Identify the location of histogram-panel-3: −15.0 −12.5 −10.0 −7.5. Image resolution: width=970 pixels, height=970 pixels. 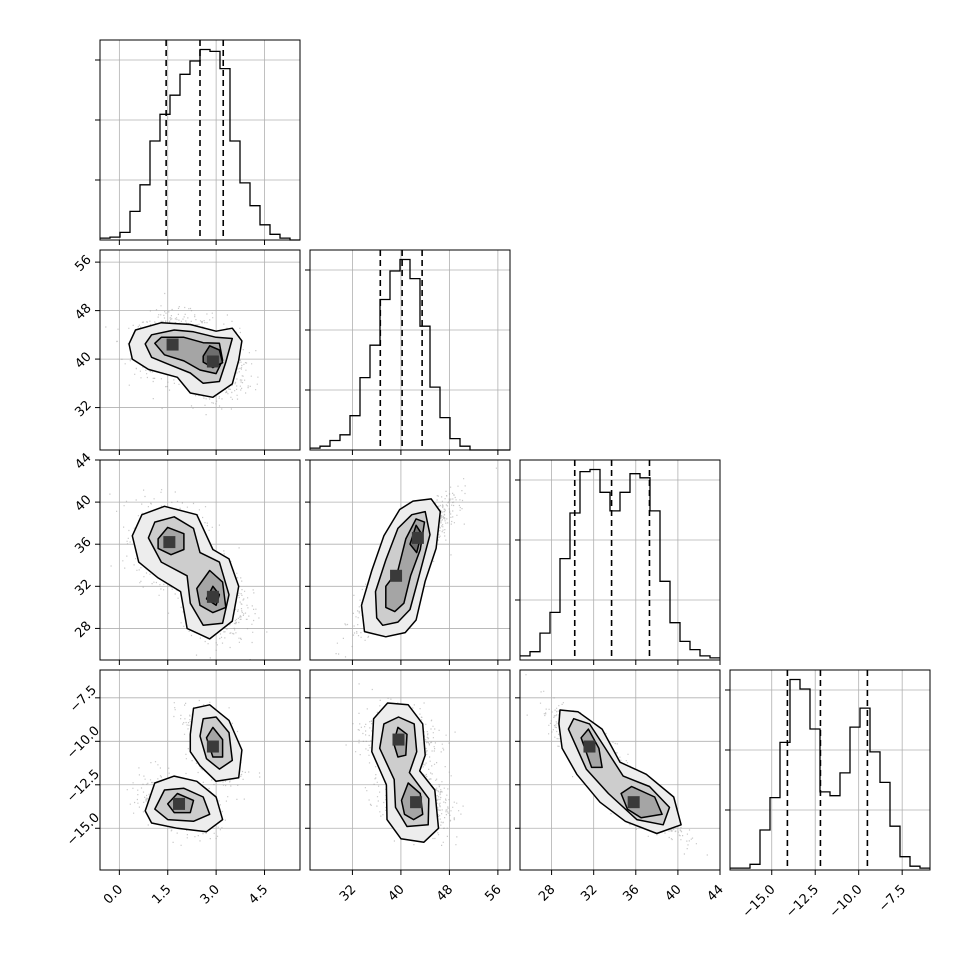
(828, 795).